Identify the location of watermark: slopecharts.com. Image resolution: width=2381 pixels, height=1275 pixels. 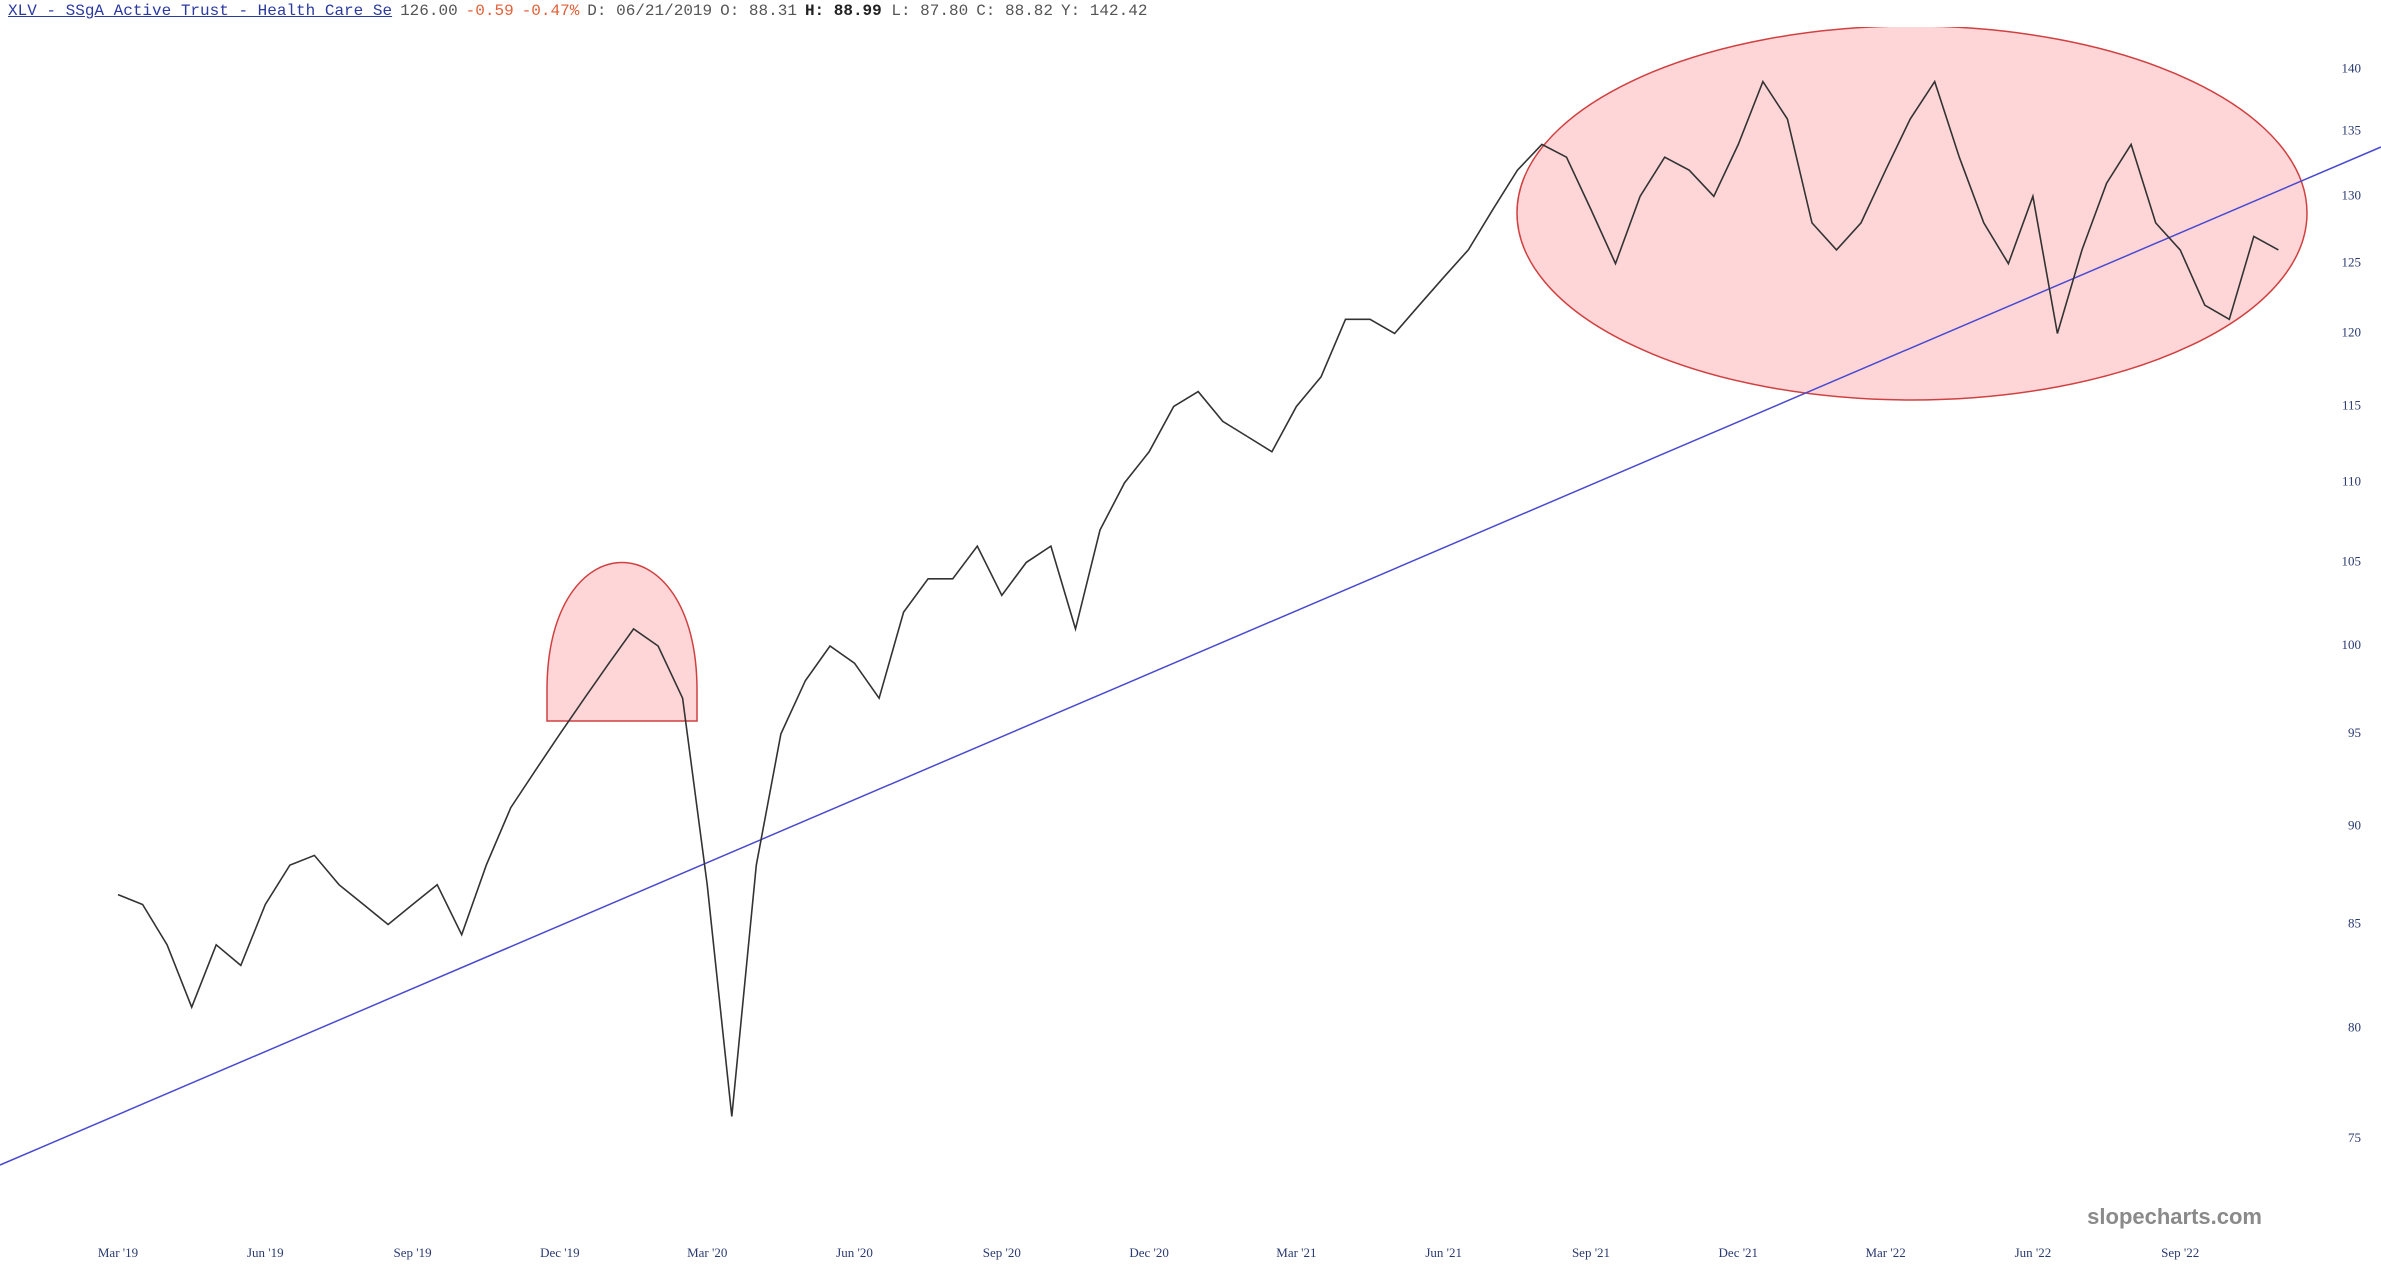
(2174, 1216).